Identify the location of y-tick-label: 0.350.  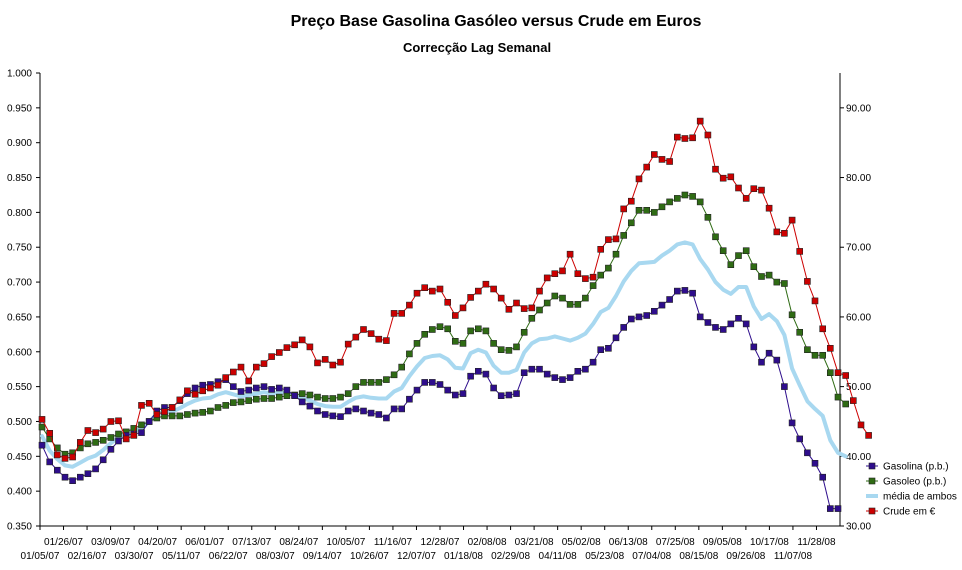
(19, 527).